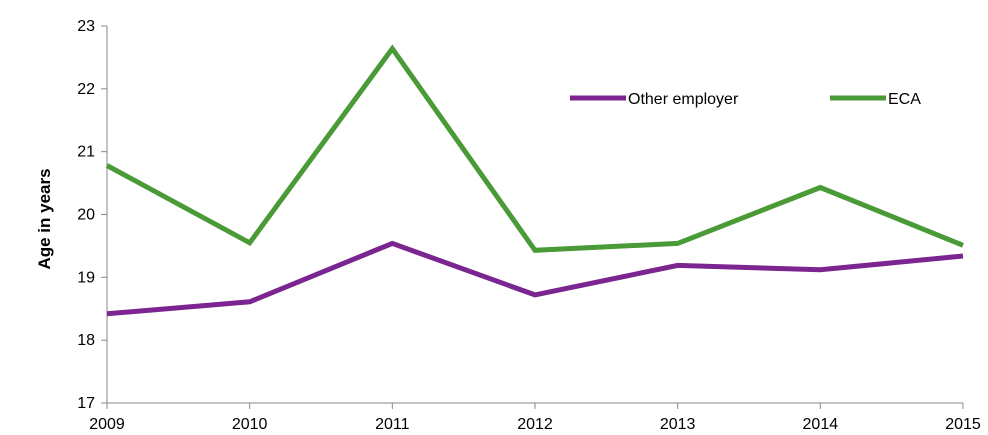 The height and width of the screenshot is (435, 988). Describe the element at coordinates (745, 99) in the screenshot. I see `legend: Other employer ECA` at that location.